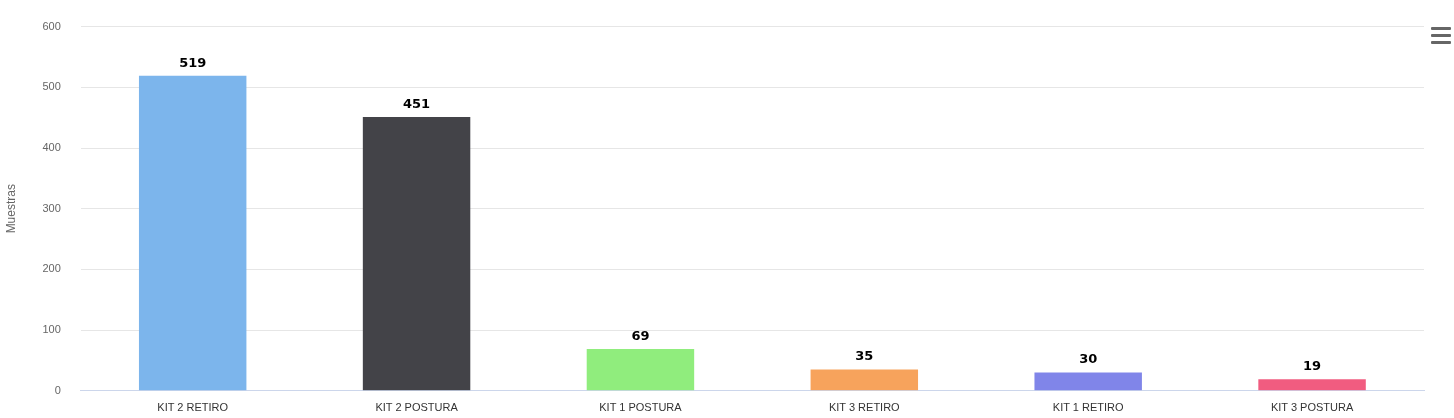 Image resolution: width=1454 pixels, height=418 pixels. I want to click on y-tick-label: 500, so click(51, 86).